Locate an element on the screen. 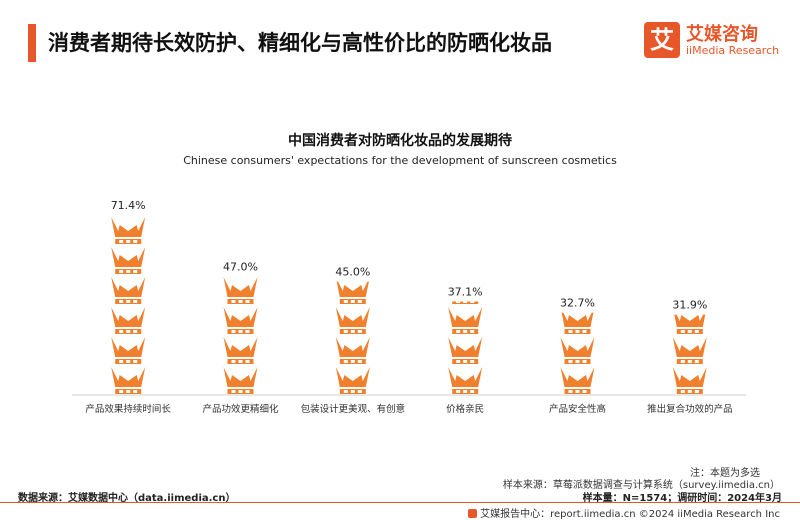 This screenshot has width=800, height=520. data-source: 数据来源：艾媒数据中心（data.iimedia.cn） is located at coordinates (127, 498).